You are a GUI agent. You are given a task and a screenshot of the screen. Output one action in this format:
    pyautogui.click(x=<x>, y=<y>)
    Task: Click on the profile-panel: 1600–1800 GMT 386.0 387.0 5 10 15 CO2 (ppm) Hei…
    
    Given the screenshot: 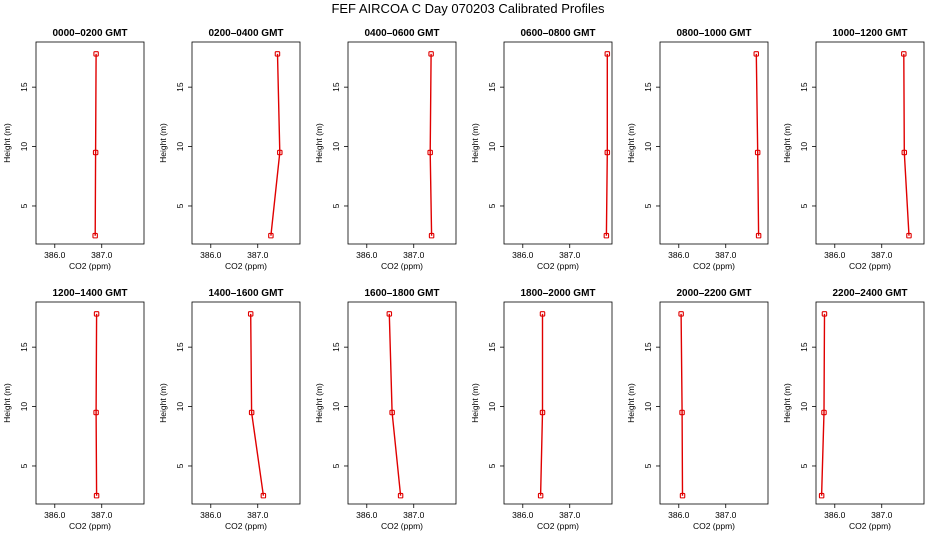 What is the action you would take?
    pyautogui.click(x=385, y=409)
    